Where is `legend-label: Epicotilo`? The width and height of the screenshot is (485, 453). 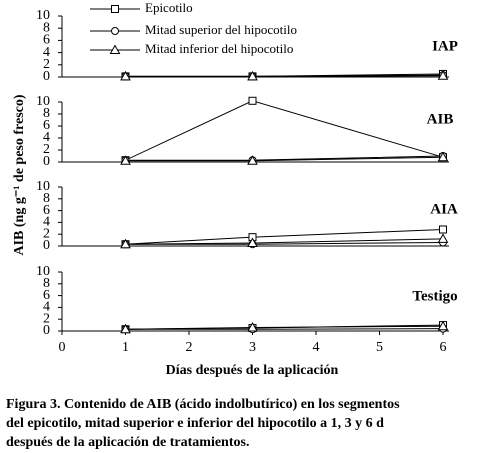 legend-label: Epicotilo is located at coordinates (169, 7).